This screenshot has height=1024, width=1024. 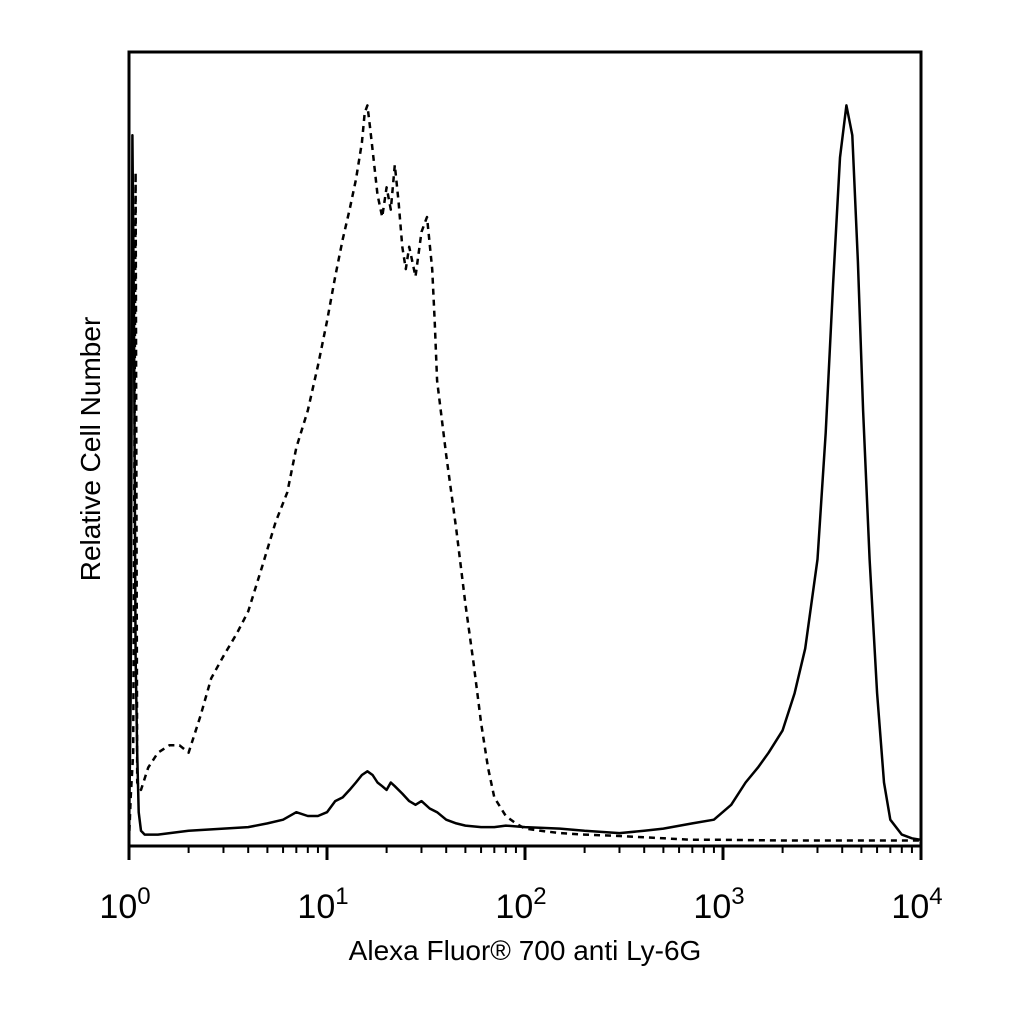 I want to click on y-axis-label: Relative Cell Number, so click(x=90, y=449).